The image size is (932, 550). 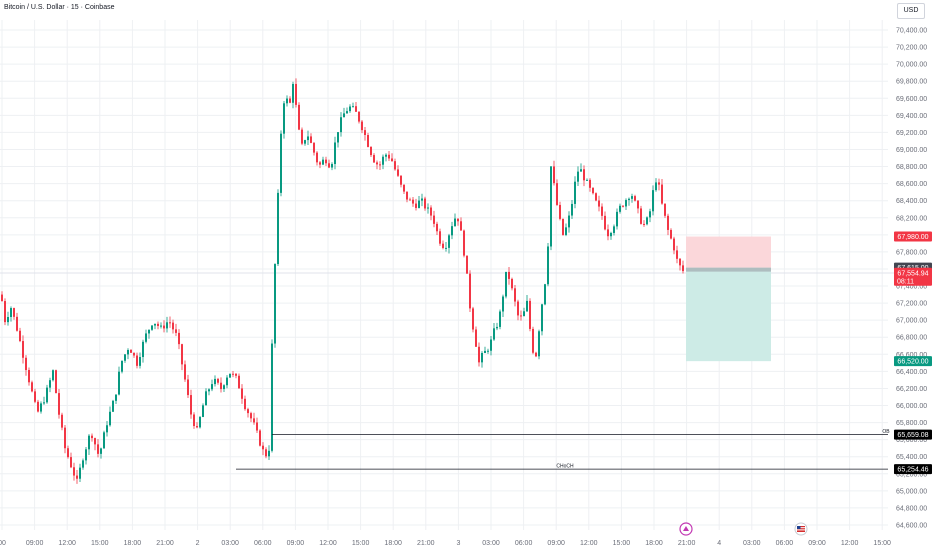 I want to click on x-tick-label: 4, so click(x=719, y=543).